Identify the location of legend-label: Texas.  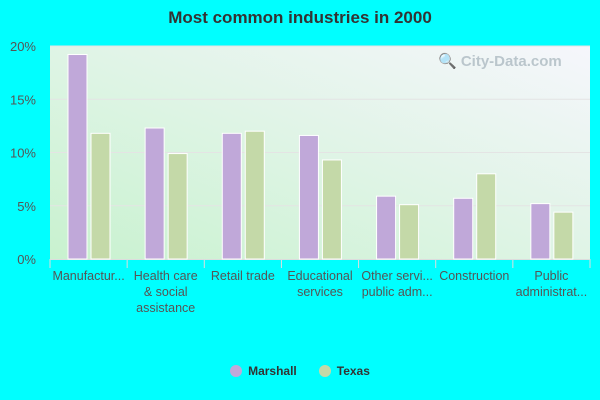
(353, 371).